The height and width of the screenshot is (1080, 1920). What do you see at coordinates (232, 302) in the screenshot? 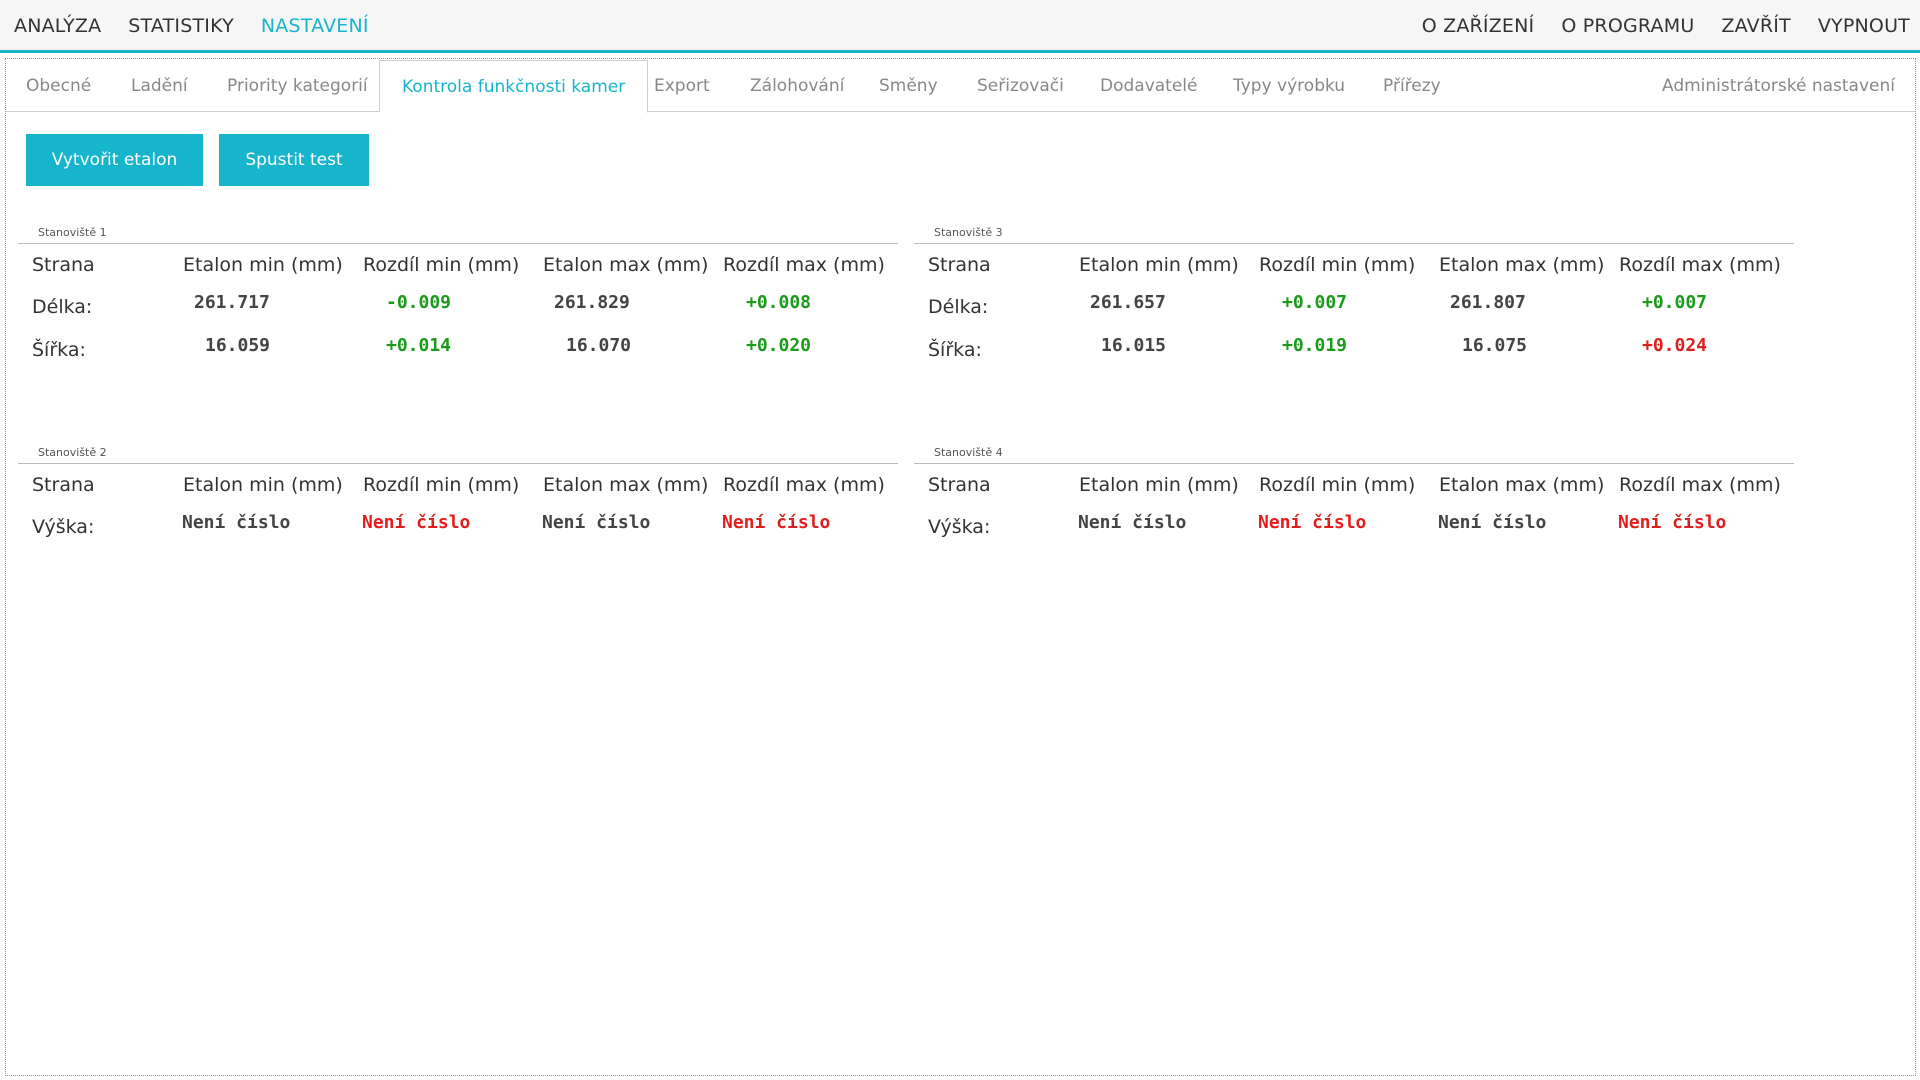
I see `etalon-min-value: 261.717` at bounding box center [232, 302].